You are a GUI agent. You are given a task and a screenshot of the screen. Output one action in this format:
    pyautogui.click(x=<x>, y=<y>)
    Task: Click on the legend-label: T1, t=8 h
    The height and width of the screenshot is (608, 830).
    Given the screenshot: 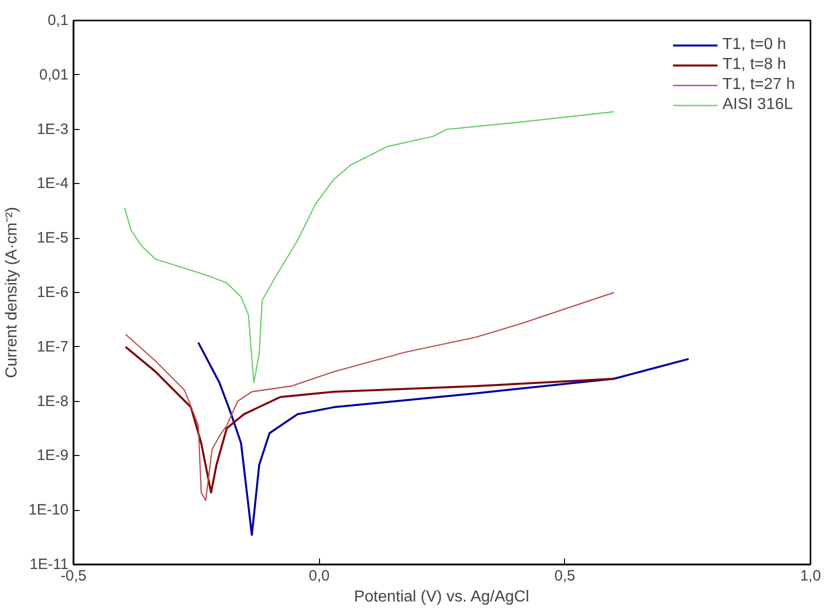 What is the action you would take?
    pyautogui.click(x=754, y=65)
    